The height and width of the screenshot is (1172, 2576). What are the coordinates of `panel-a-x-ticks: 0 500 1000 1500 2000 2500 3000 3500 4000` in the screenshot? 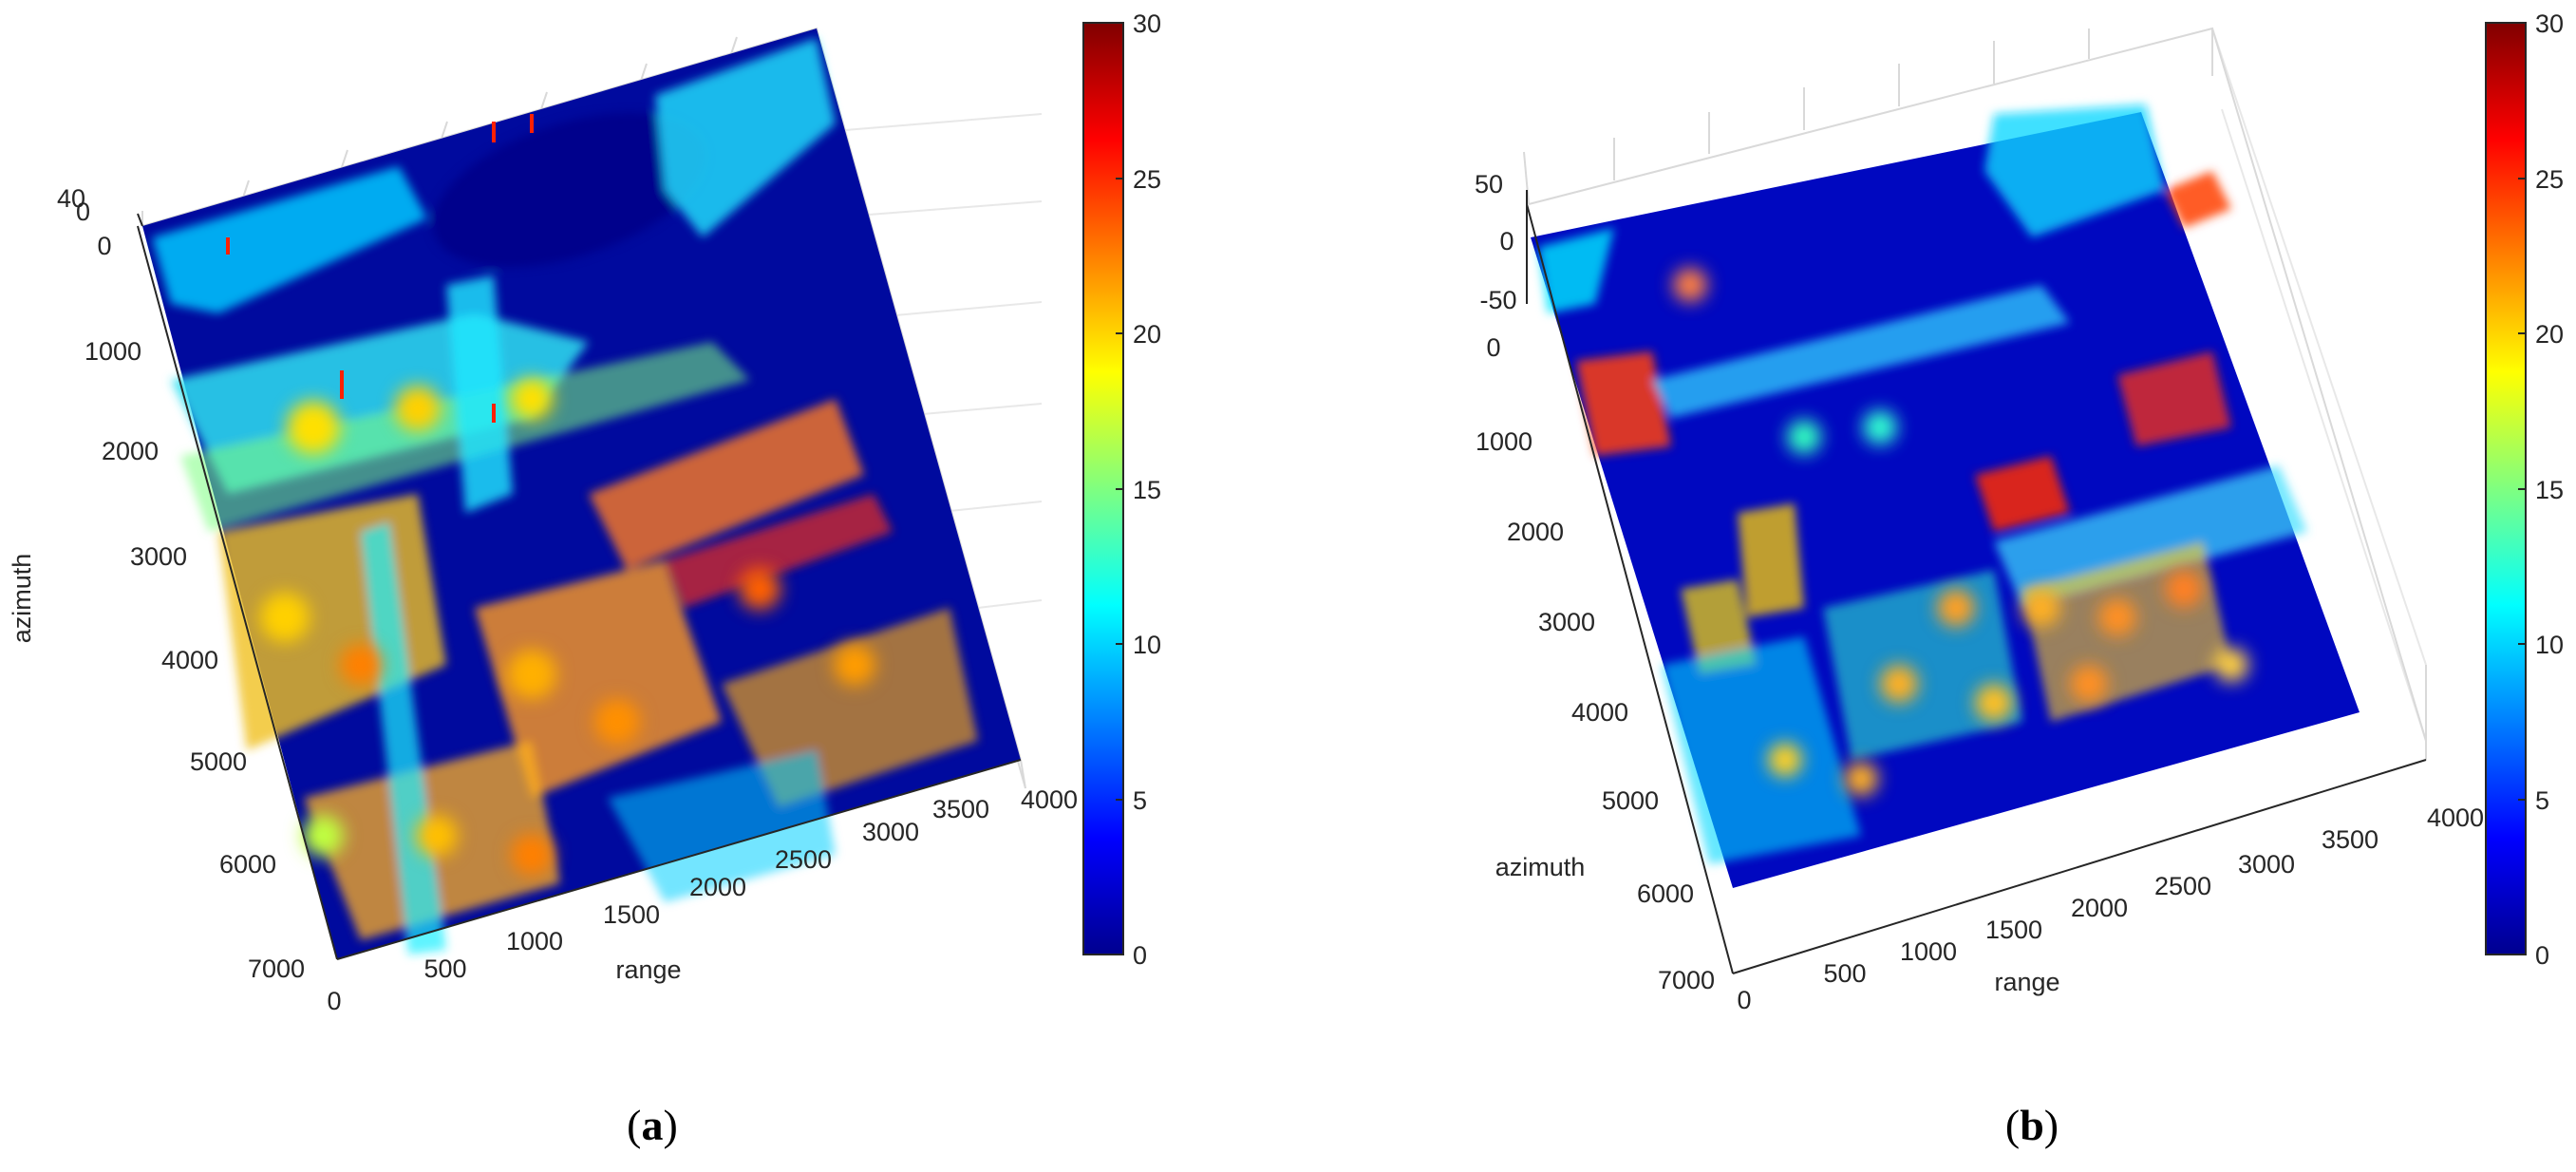 It's located at (702, 900).